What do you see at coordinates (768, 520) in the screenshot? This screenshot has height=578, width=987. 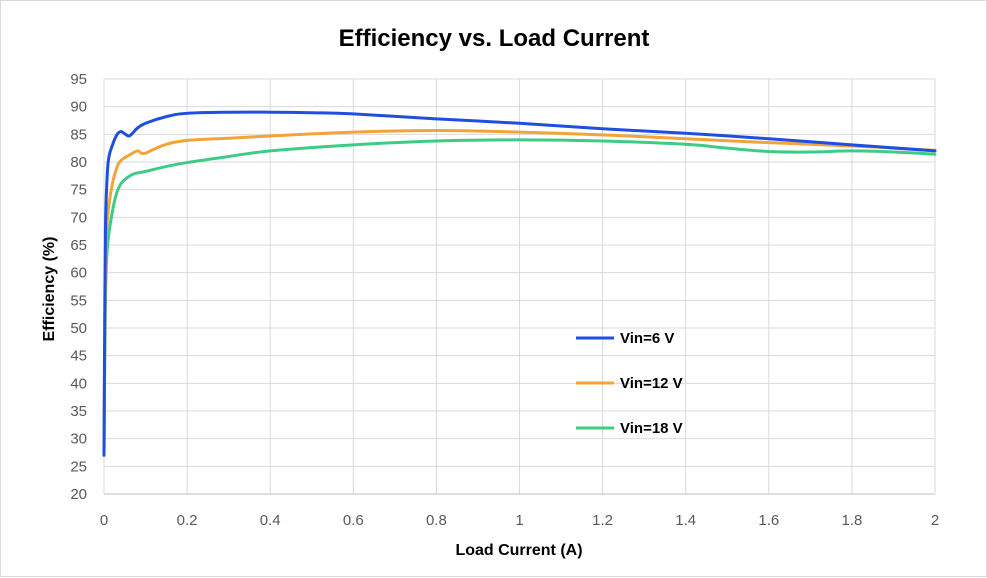 I see `x-tick-label: 1.6` at bounding box center [768, 520].